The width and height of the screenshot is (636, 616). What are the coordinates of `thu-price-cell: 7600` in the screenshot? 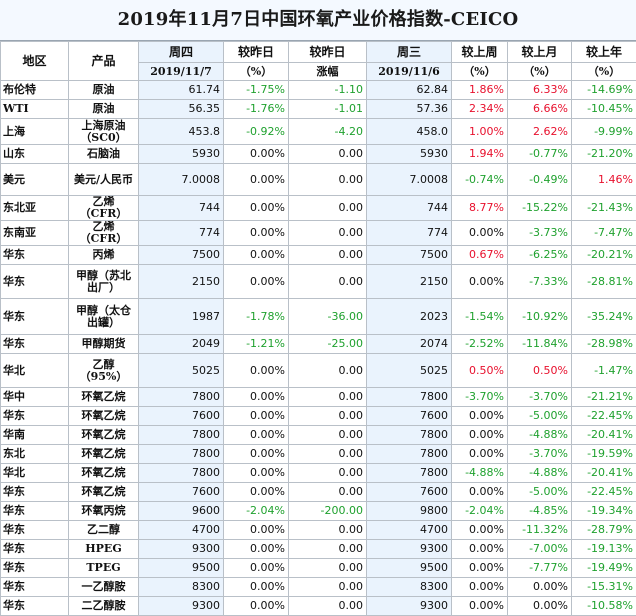 It's located at (181, 492).